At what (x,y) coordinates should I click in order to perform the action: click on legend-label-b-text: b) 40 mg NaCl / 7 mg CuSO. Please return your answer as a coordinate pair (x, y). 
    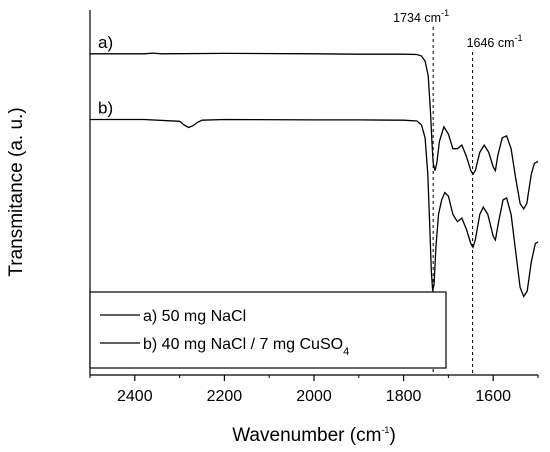
    Looking at the image, I should click on (243, 344).